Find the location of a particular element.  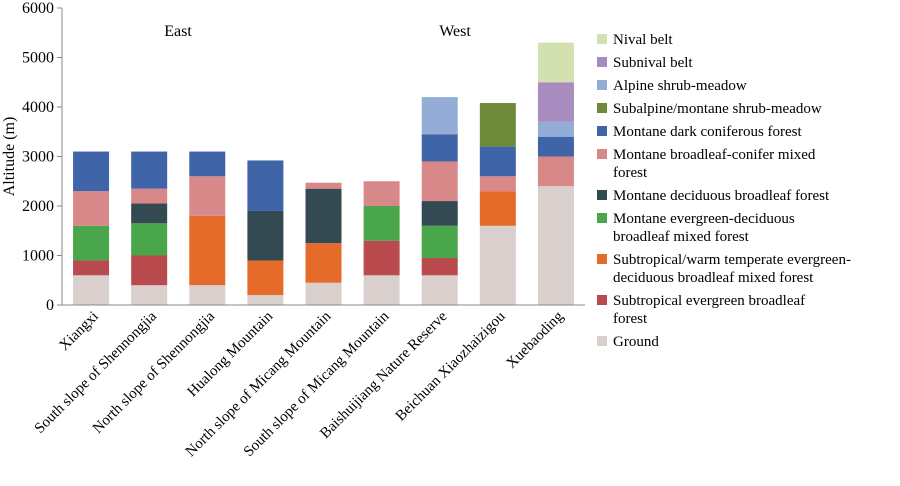

x-tick-label-beichuan-xiaozhaizigou: Beichuan Xiaozhaizigou is located at coordinates (451, 366).